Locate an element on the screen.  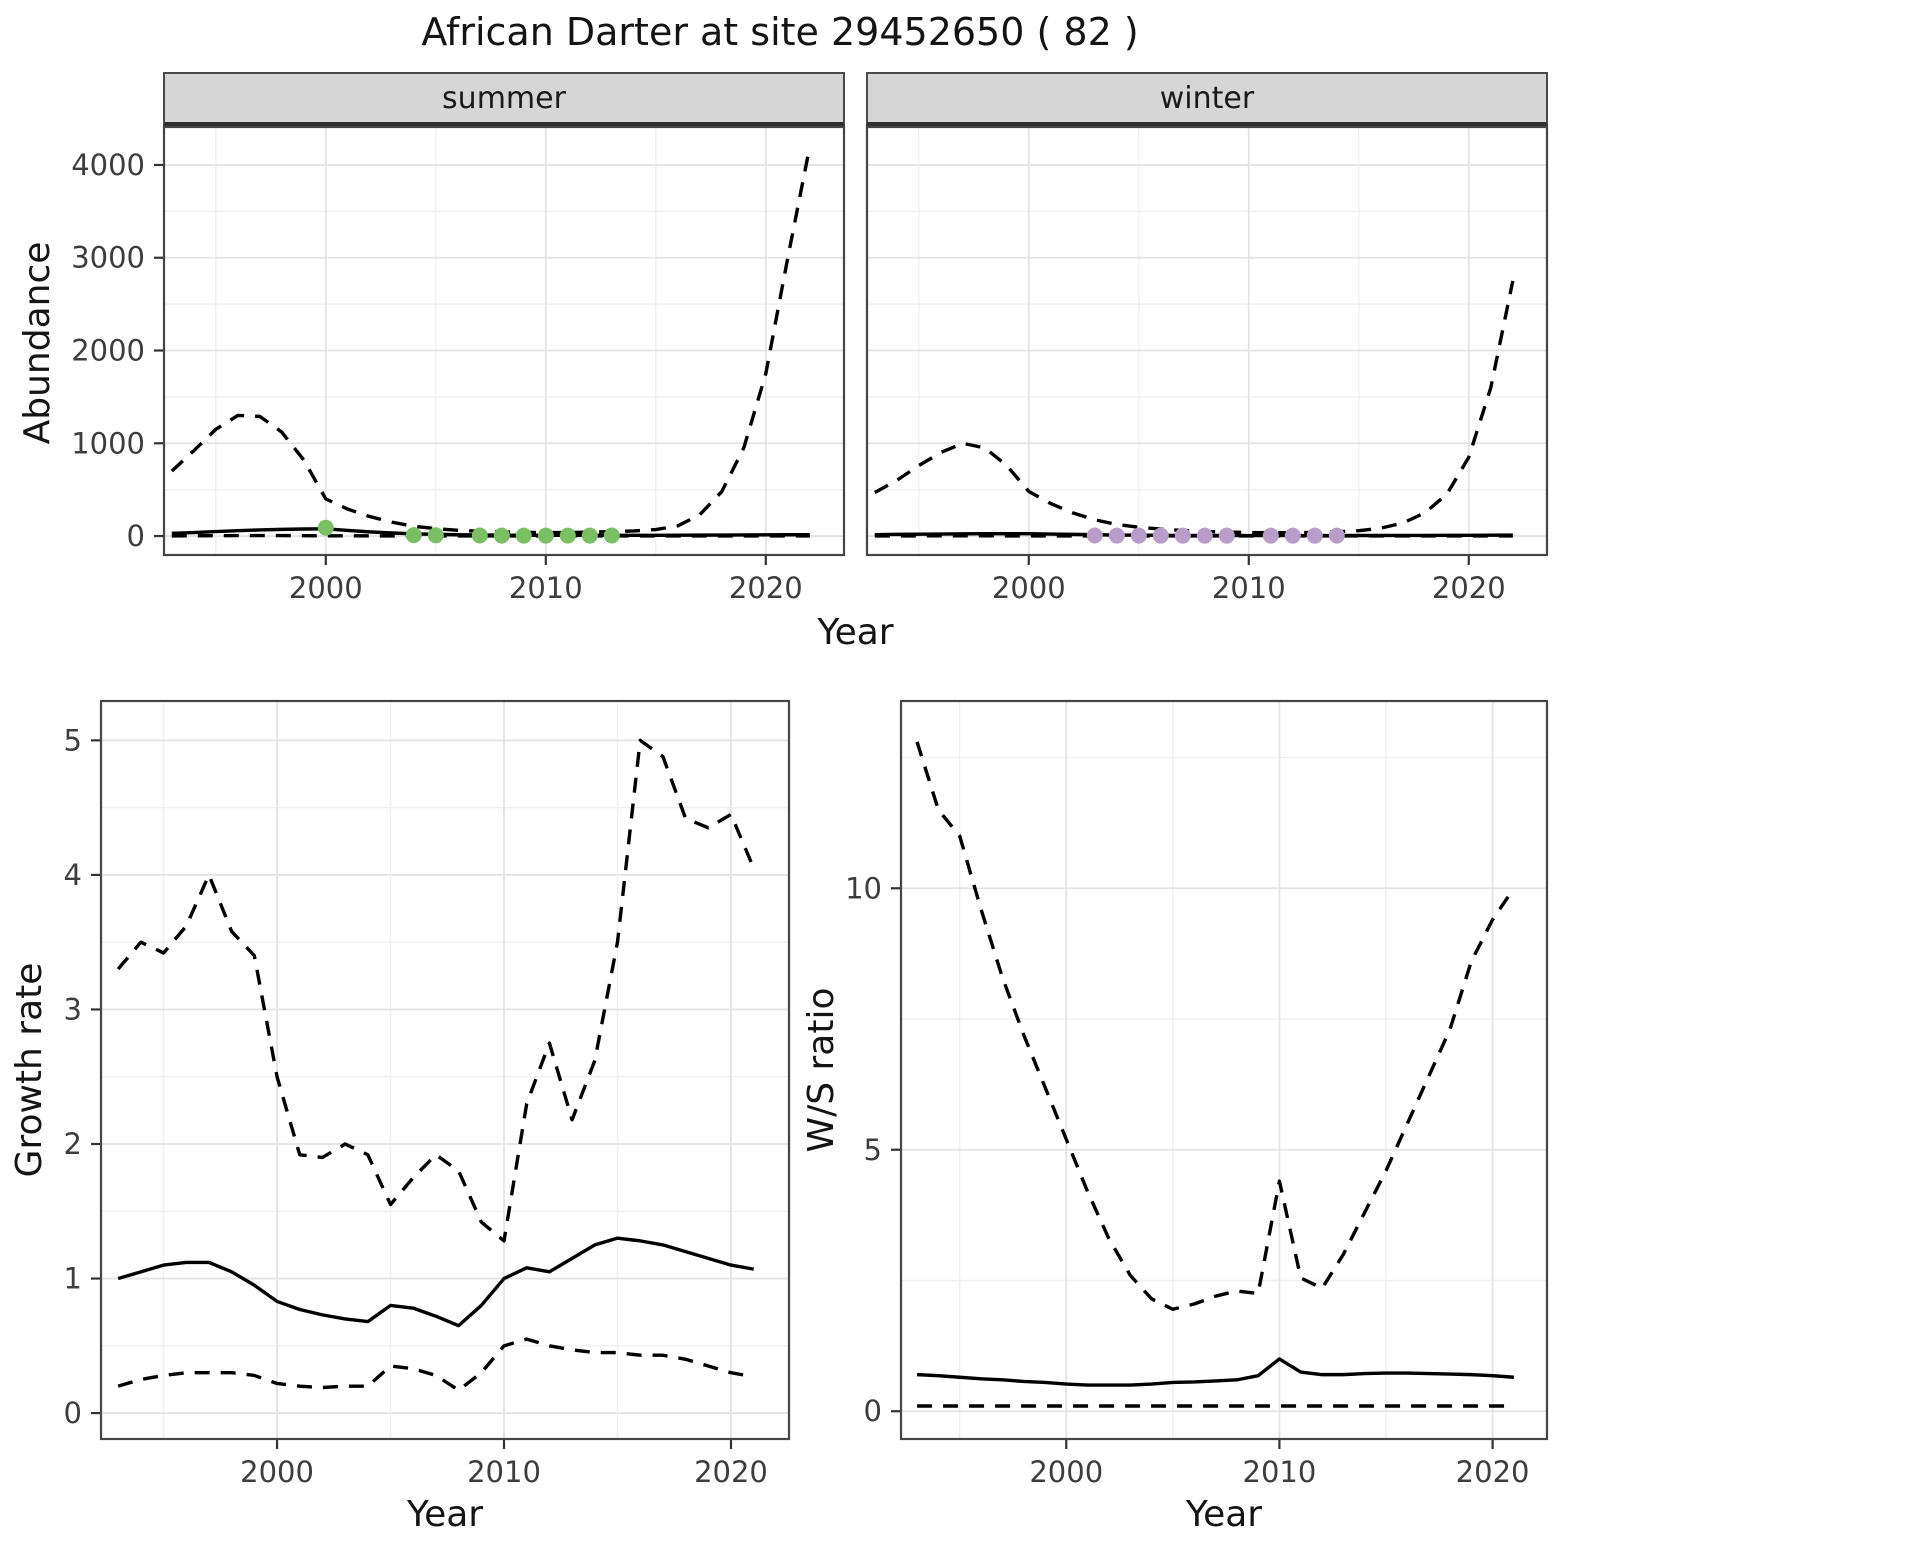
svg-text: 4 is located at coordinates (73, 875).